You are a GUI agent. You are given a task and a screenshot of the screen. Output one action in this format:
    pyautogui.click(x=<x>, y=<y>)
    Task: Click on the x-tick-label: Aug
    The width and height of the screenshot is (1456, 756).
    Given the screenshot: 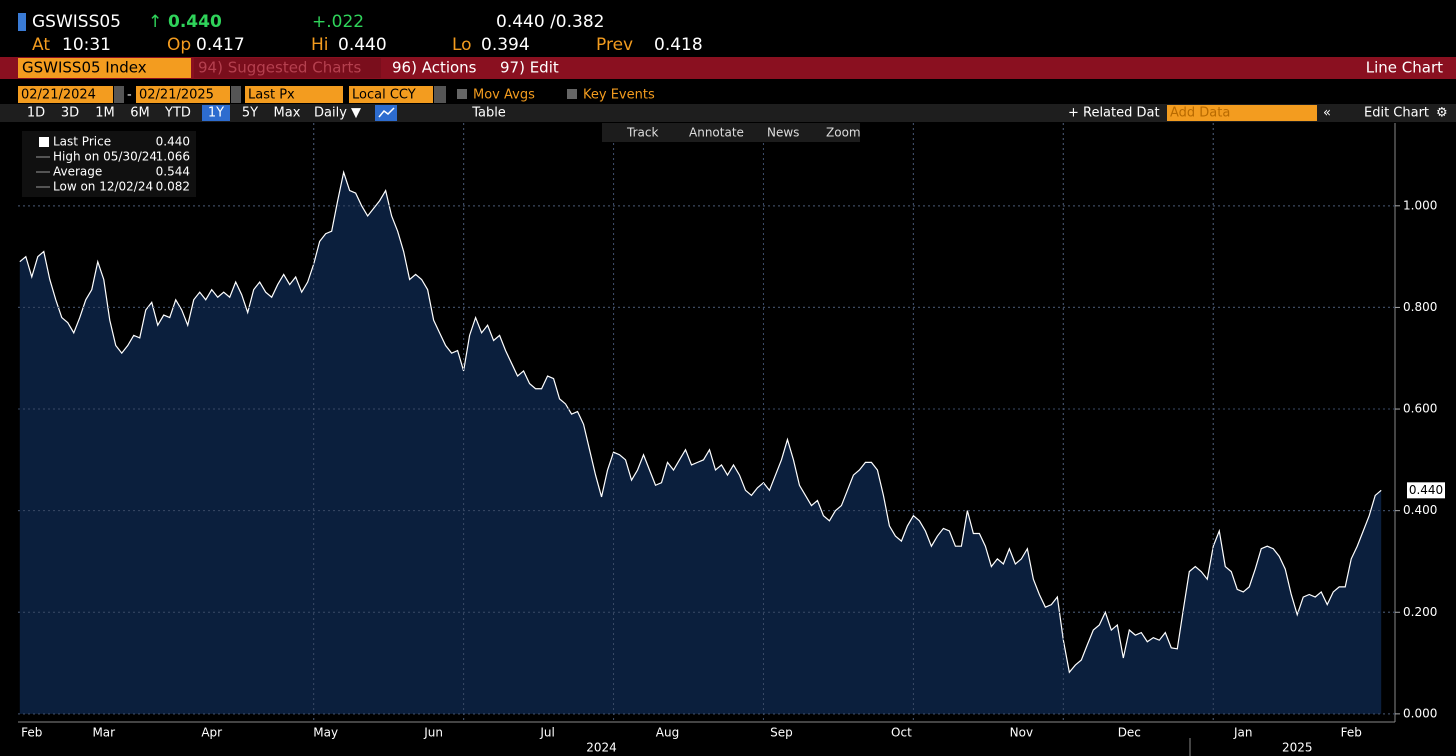 What is the action you would take?
    pyautogui.click(x=667, y=733)
    